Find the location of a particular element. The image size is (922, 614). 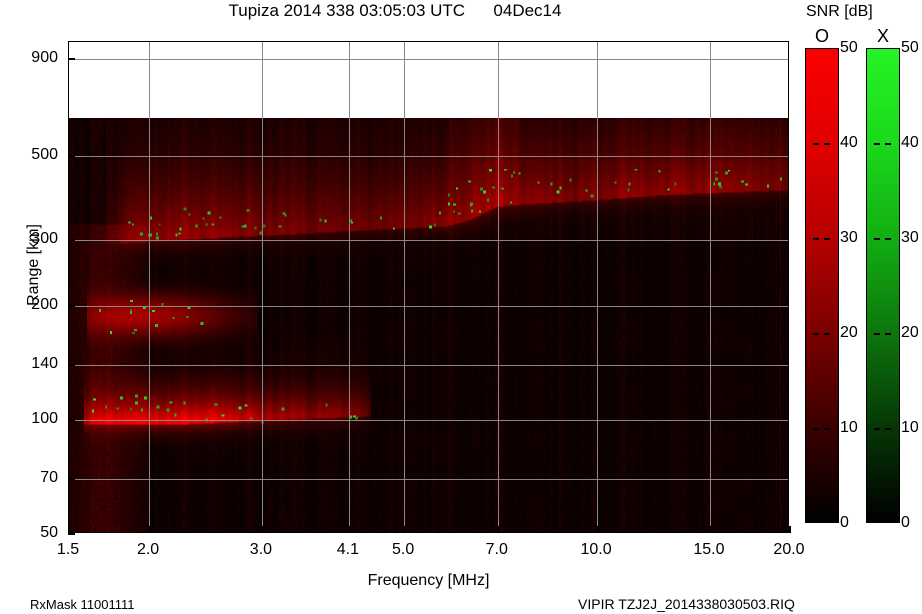

y-axis-label: Range [km] is located at coordinates (33, 265).